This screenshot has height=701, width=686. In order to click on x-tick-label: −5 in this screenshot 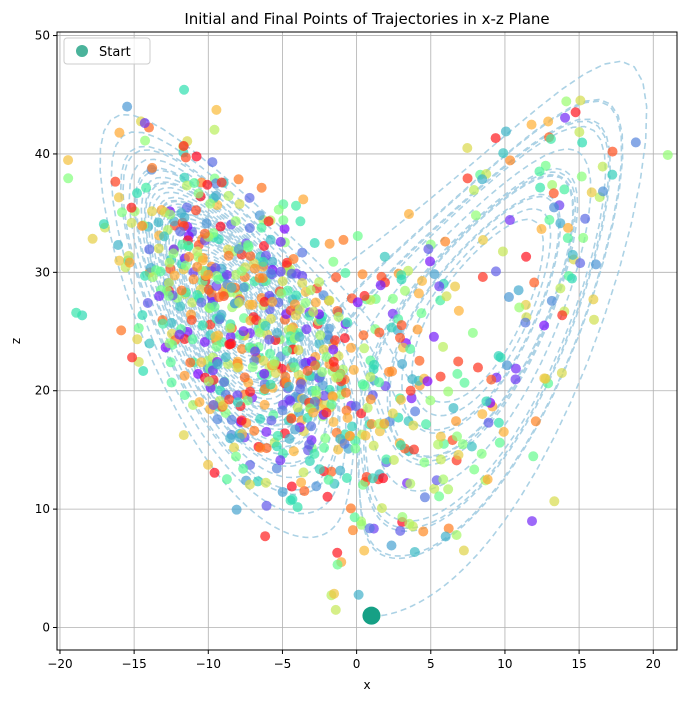, I will do `click(283, 664)`.